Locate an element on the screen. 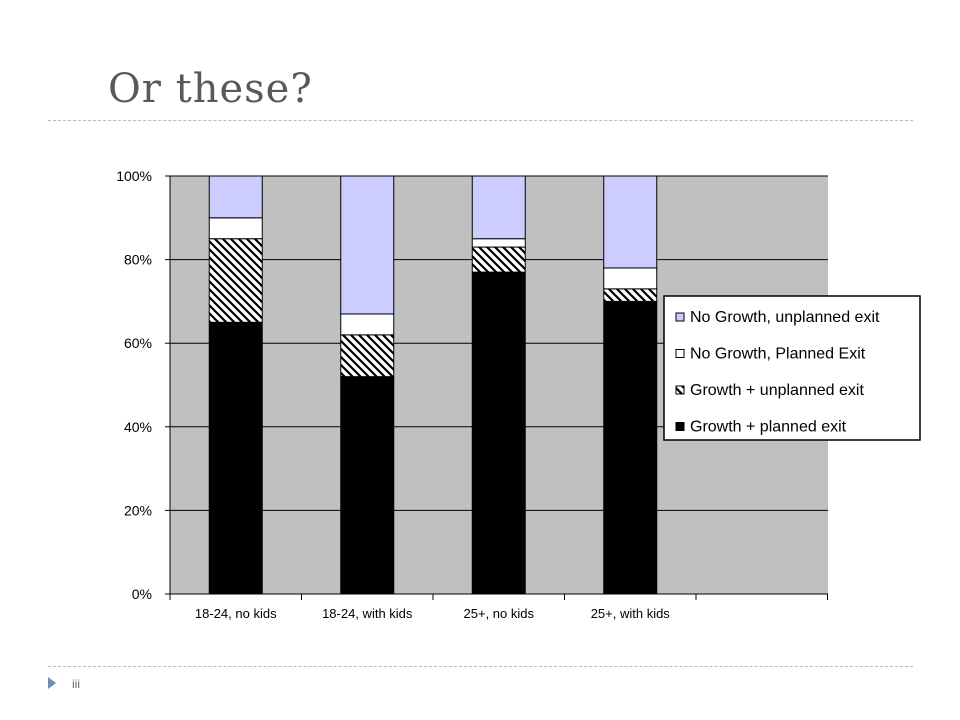 The height and width of the screenshot is (720, 960). y-tick-label: 100% is located at coordinates (134, 176).